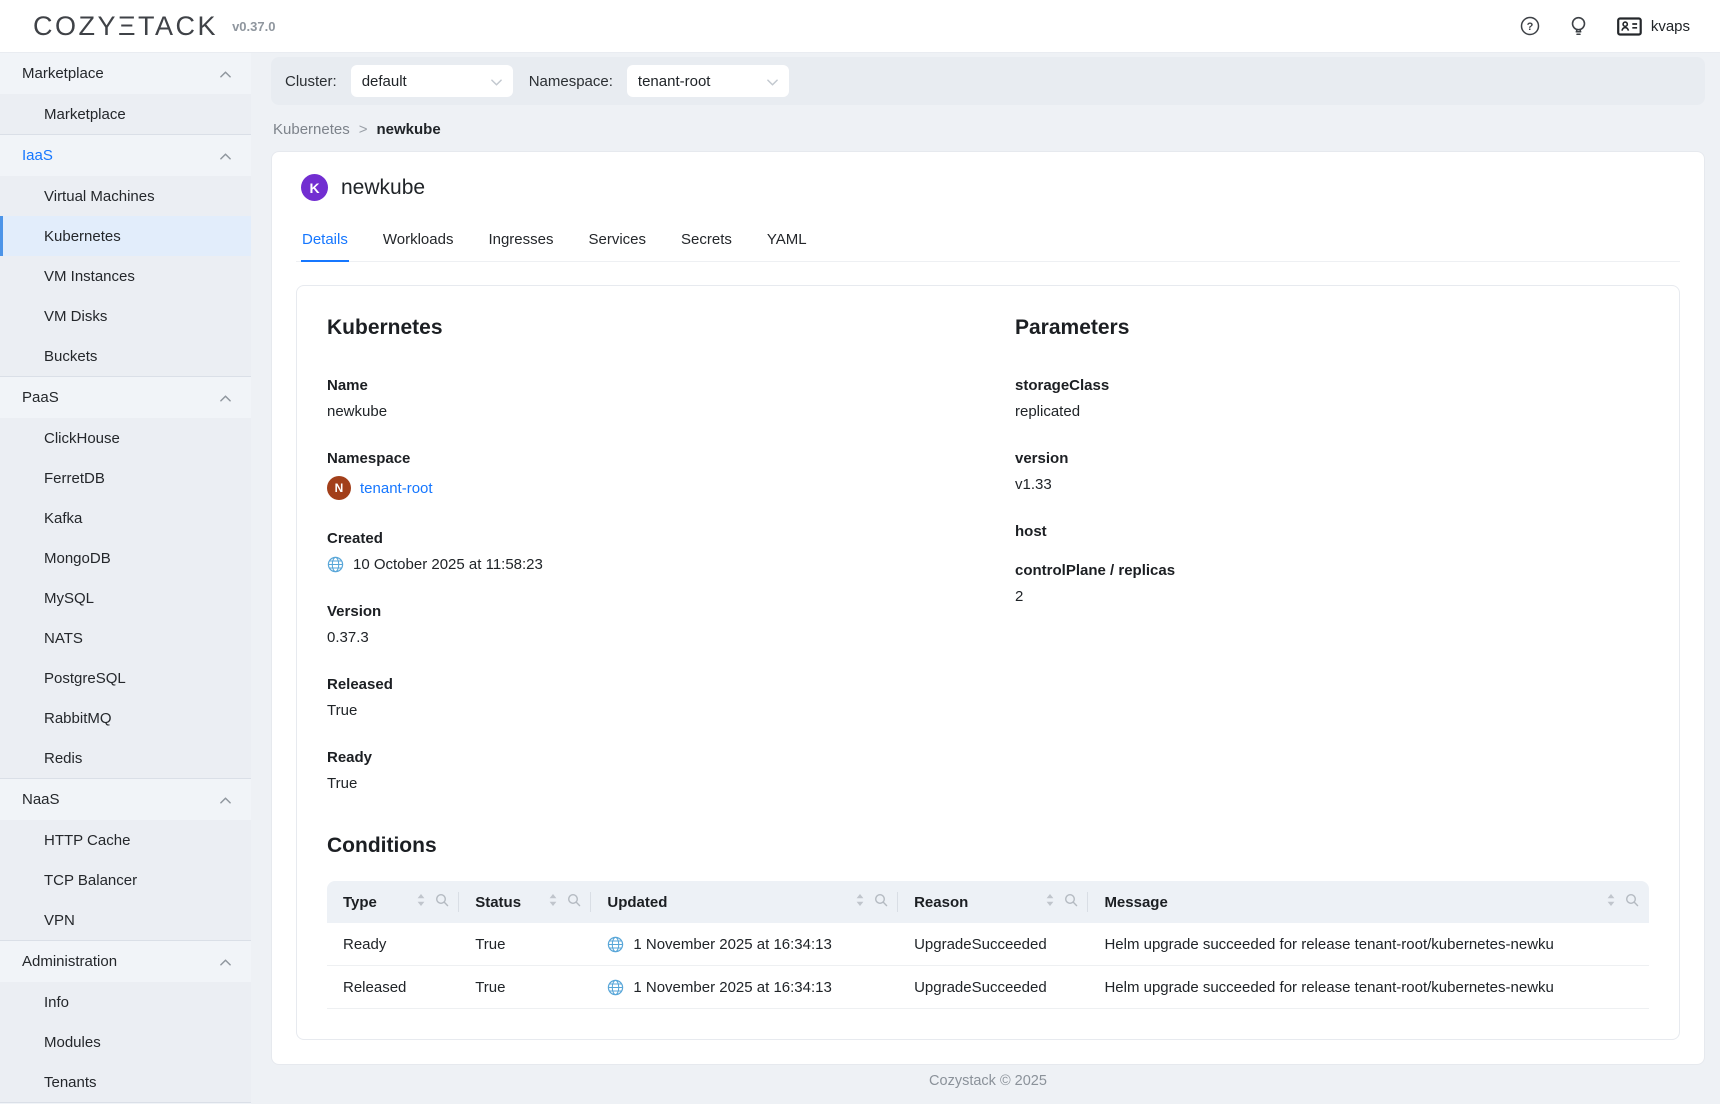 This screenshot has width=1720, height=1104. What do you see at coordinates (76, 316) in the screenshot?
I see `sidebar-item-vm-disks: VM Disks` at bounding box center [76, 316].